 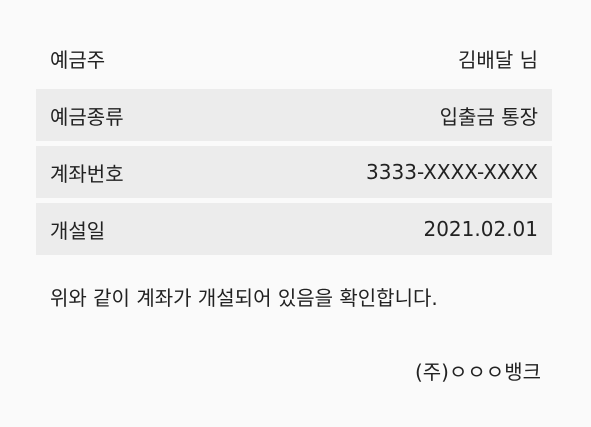 What do you see at coordinates (87, 173) in the screenshot?
I see `account-number-label: 계좌번호` at bounding box center [87, 173].